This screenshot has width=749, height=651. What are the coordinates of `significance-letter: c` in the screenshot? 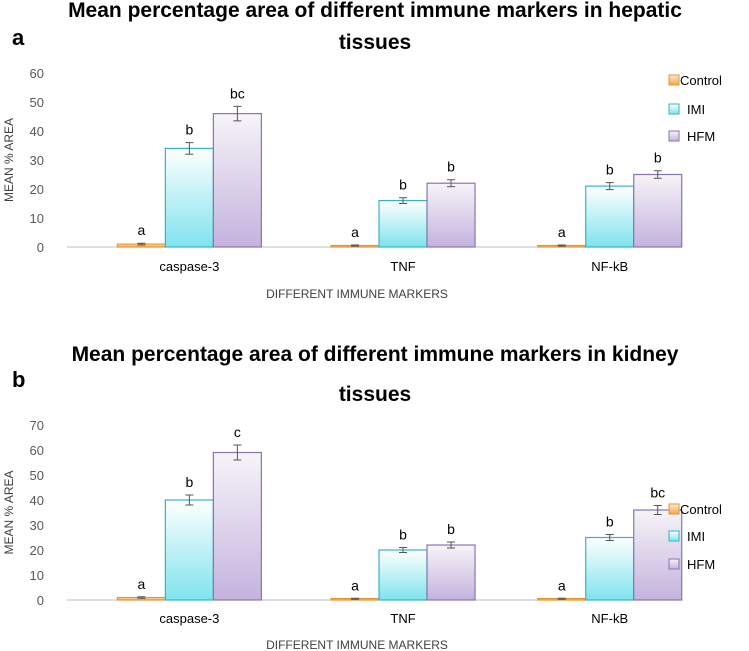 It's located at (237, 432).